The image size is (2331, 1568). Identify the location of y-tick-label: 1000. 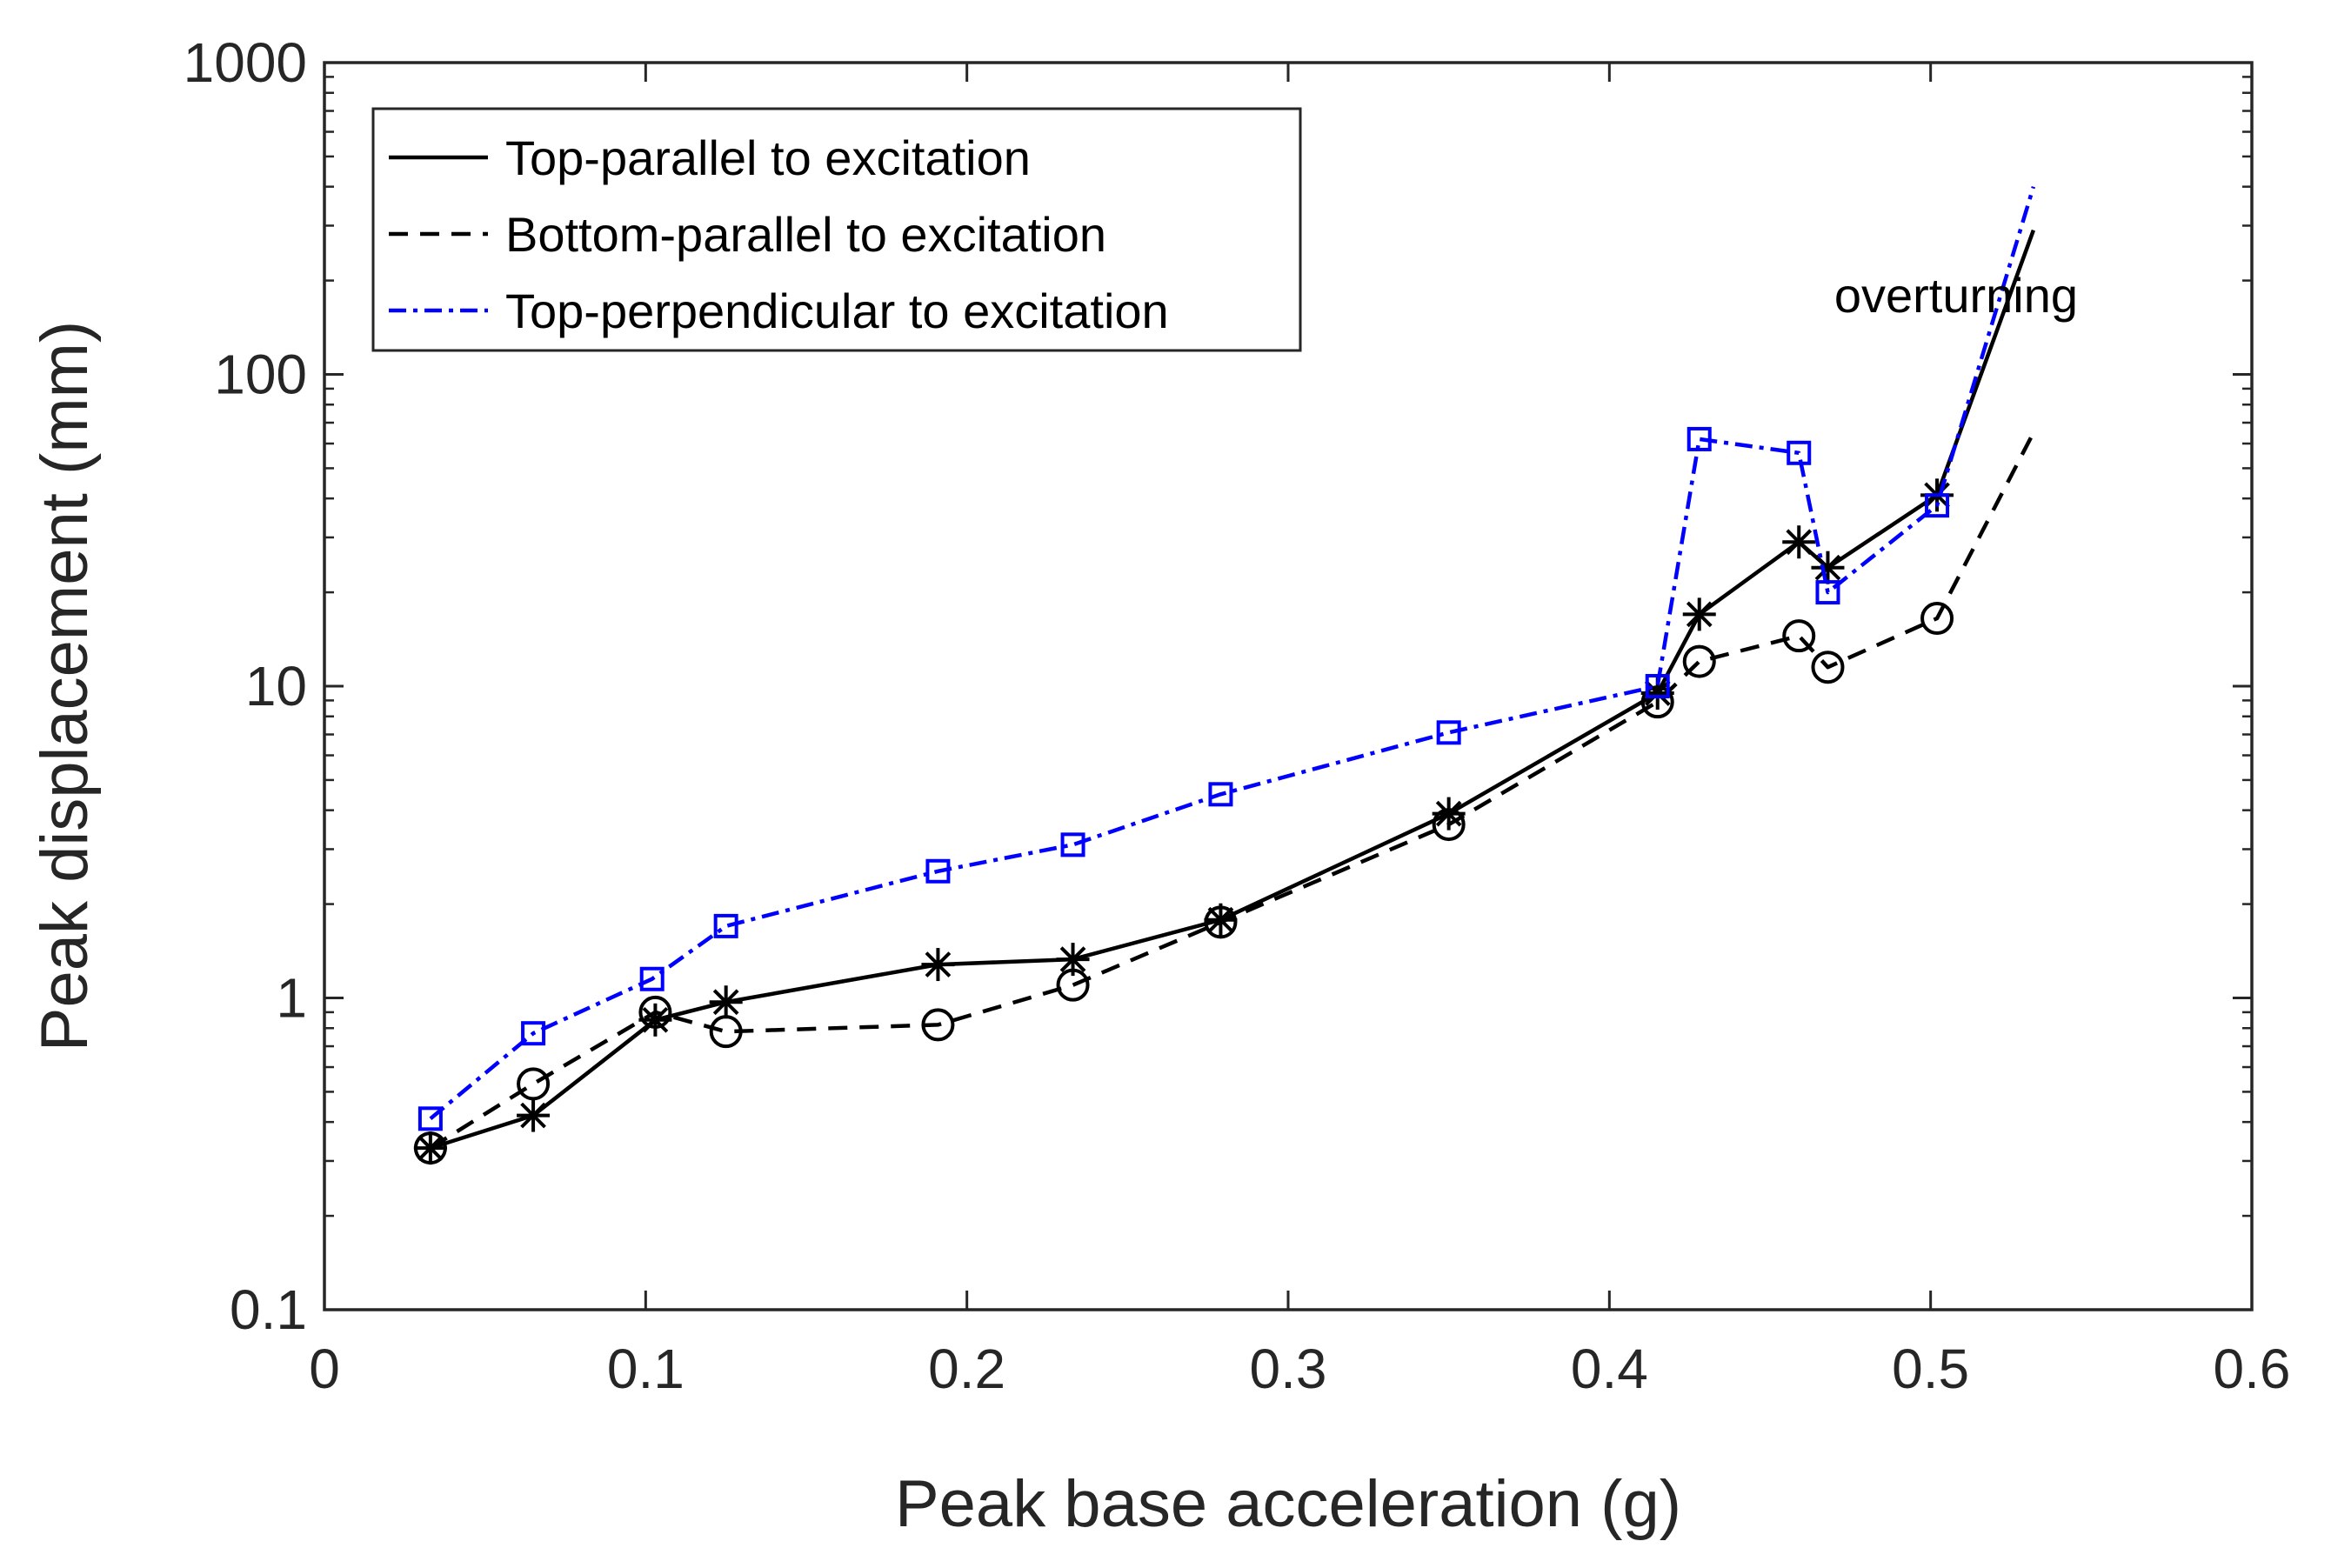
(245, 62).